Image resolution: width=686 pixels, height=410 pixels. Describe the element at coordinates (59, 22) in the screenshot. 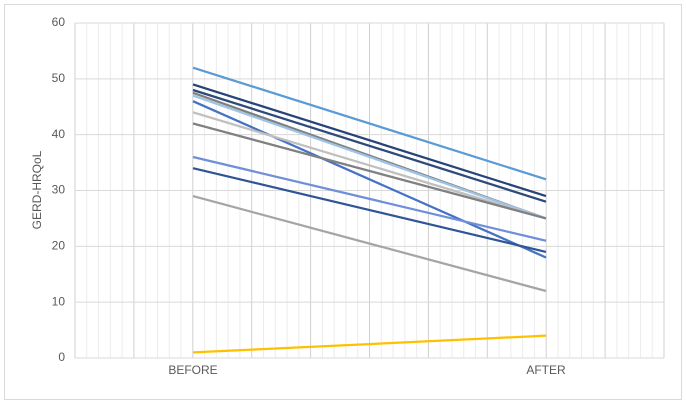

I see `y-tick-label: 60` at that location.